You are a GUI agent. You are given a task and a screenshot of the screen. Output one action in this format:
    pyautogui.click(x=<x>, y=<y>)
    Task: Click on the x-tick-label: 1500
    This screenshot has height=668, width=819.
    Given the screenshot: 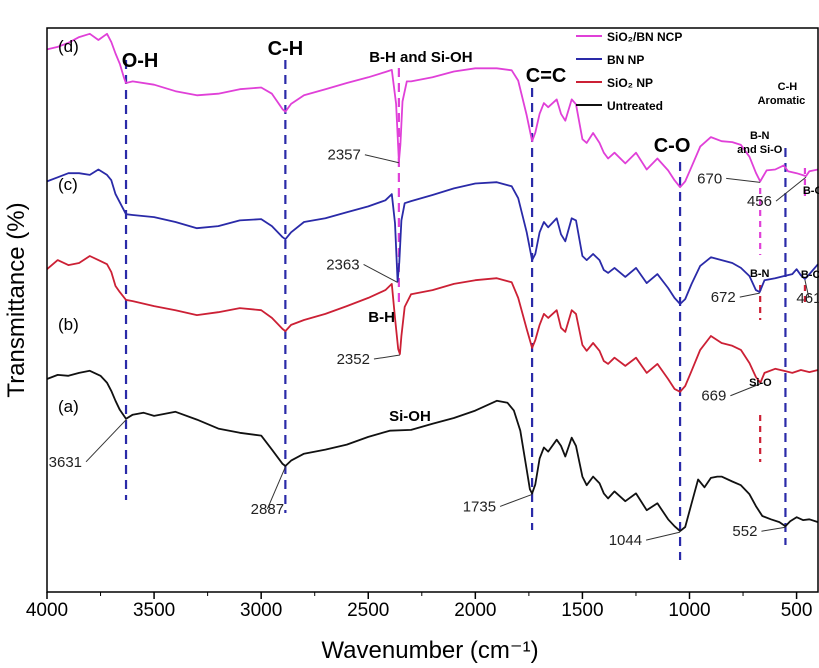 What is the action you would take?
    pyautogui.click(x=582, y=610)
    